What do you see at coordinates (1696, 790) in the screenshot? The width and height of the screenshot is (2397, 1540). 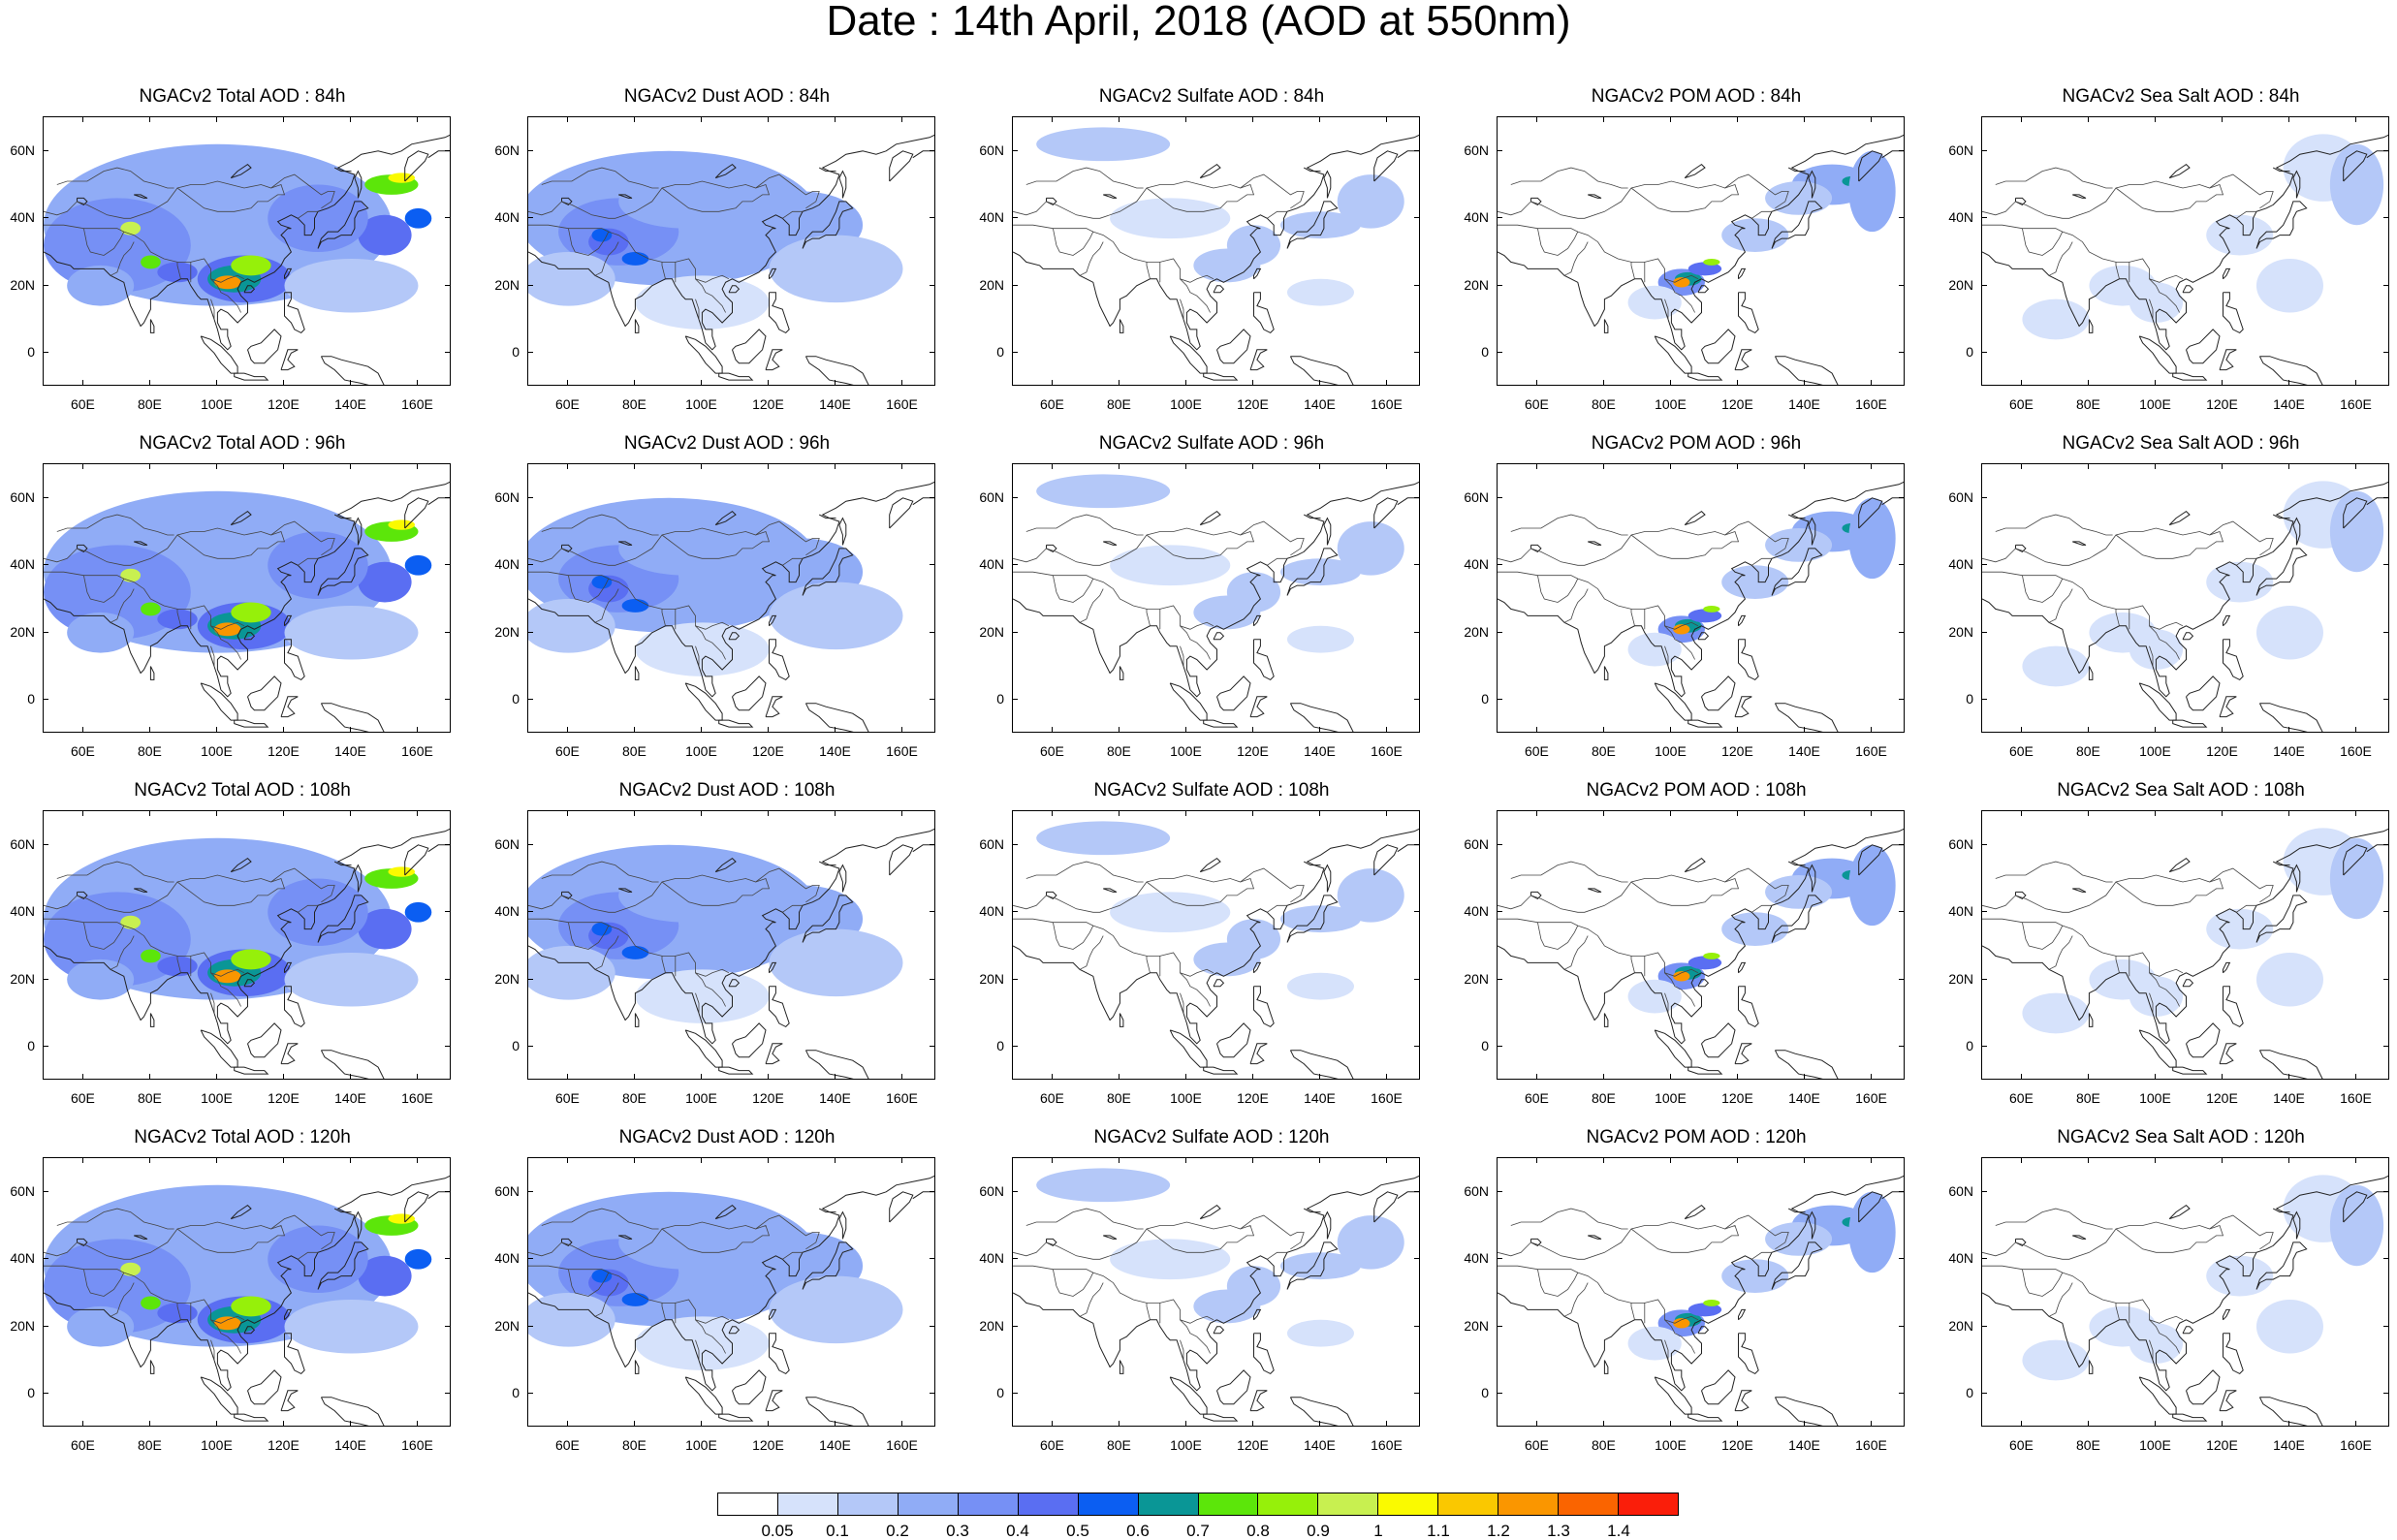 I see `panel-title: NGACv2 POM AOD : 108h` at bounding box center [1696, 790].